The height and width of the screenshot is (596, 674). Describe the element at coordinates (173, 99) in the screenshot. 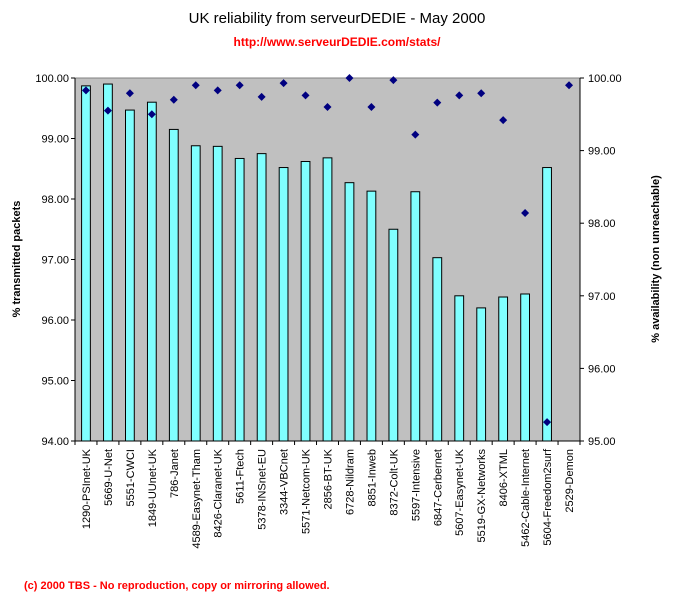

I see `availability-marker-786-Janet` at that location.